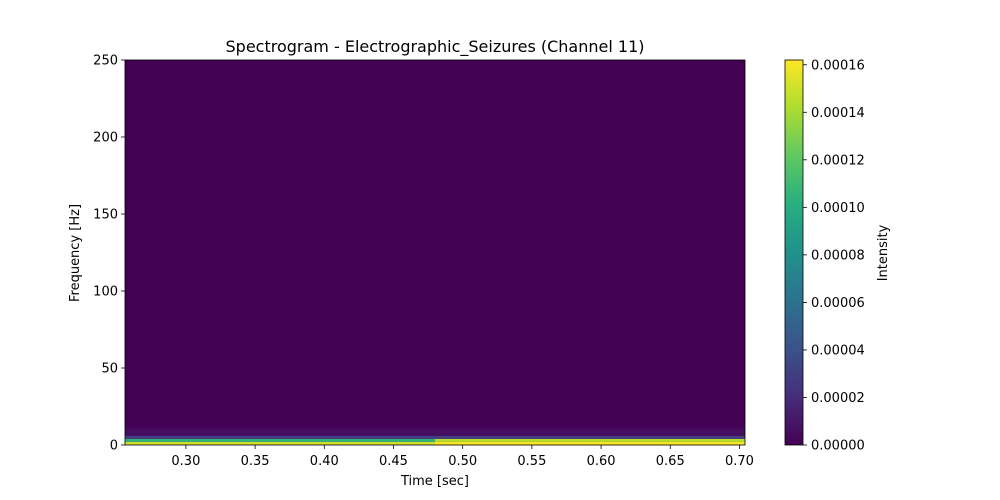 This screenshot has width=1000, height=500. Describe the element at coordinates (838, 255) in the screenshot. I see `colorbar-tick-label: 0.00008` at that location.